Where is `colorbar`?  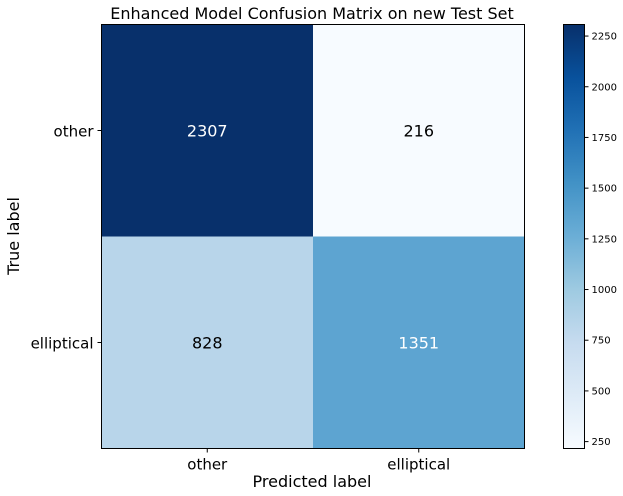
colorbar is located at coordinates (574, 236).